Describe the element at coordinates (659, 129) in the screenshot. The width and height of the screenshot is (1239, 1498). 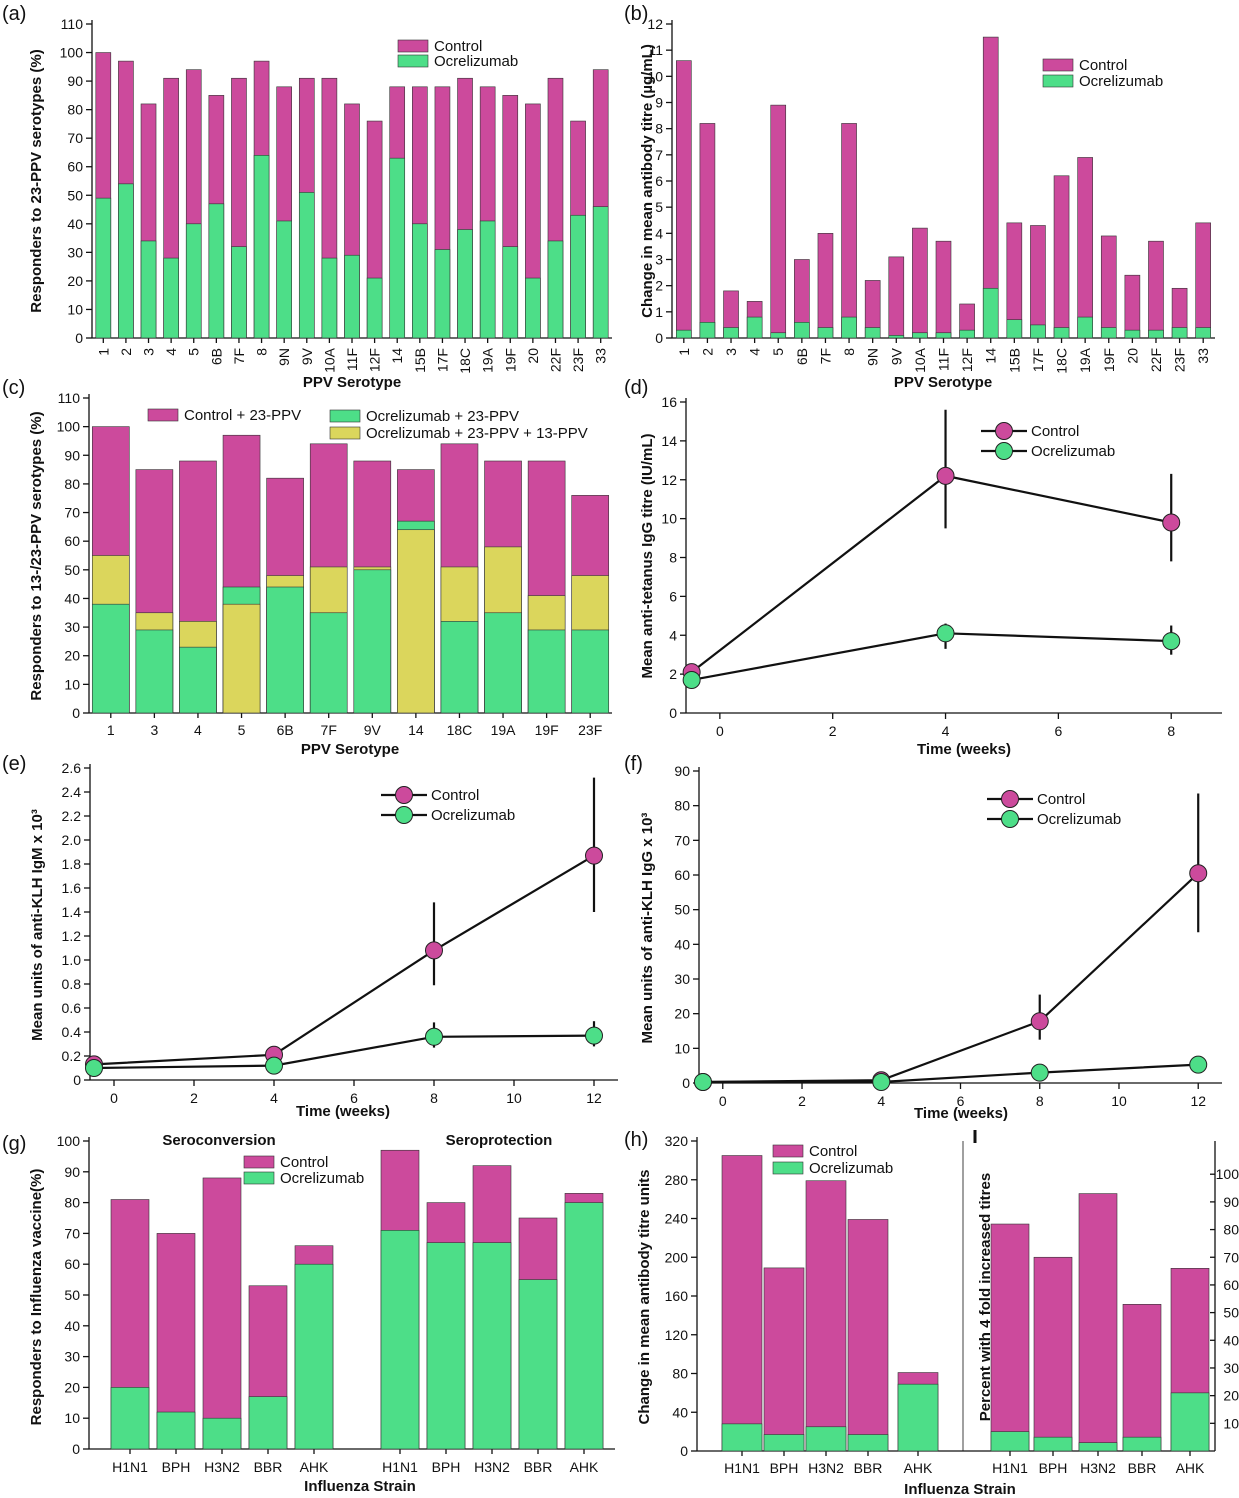
I see `y-tick-label-b: 8` at that location.